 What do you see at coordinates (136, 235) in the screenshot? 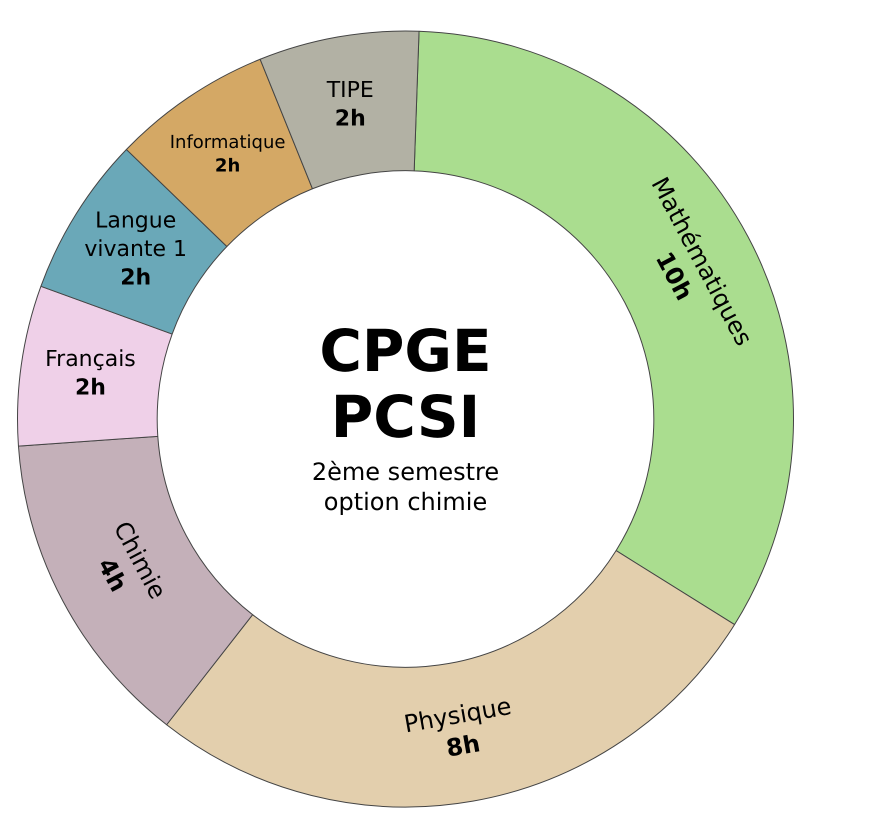
I see `slice-label: Langue vivante 1` at bounding box center [136, 235].